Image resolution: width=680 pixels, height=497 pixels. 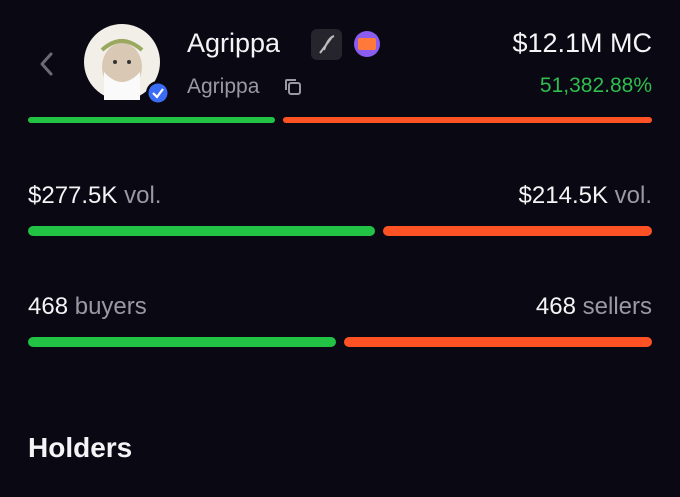 I want to click on price-change: 51,382.88%, so click(x=595, y=85).